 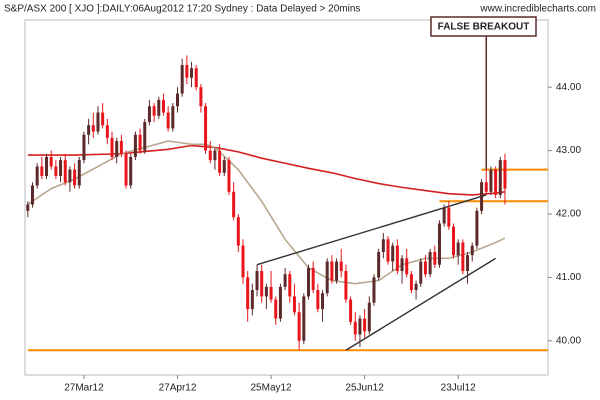 What do you see at coordinates (568, 150) in the screenshot?
I see `y-tick-label: 43.00` at bounding box center [568, 150].